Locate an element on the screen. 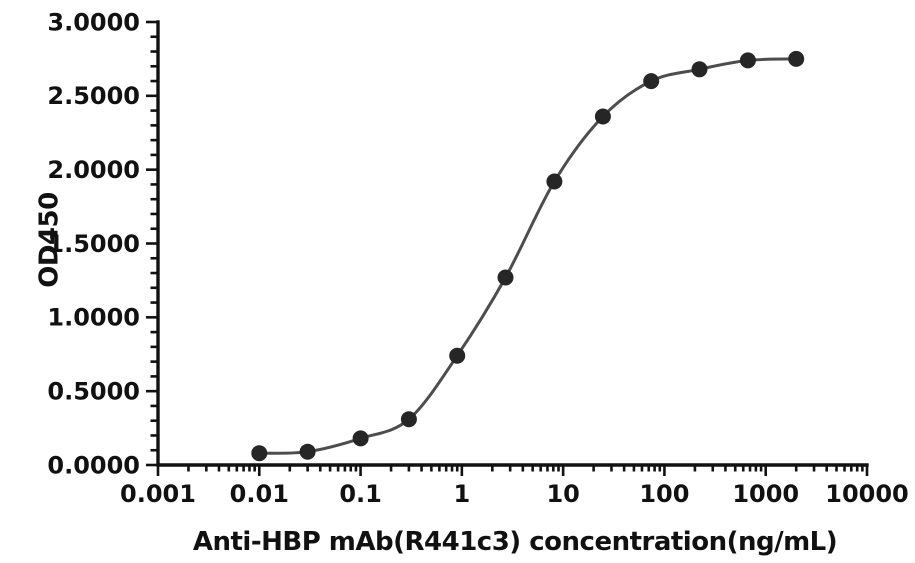 The width and height of the screenshot is (915, 563). y-axis-title: OD450 is located at coordinates (49, 240).